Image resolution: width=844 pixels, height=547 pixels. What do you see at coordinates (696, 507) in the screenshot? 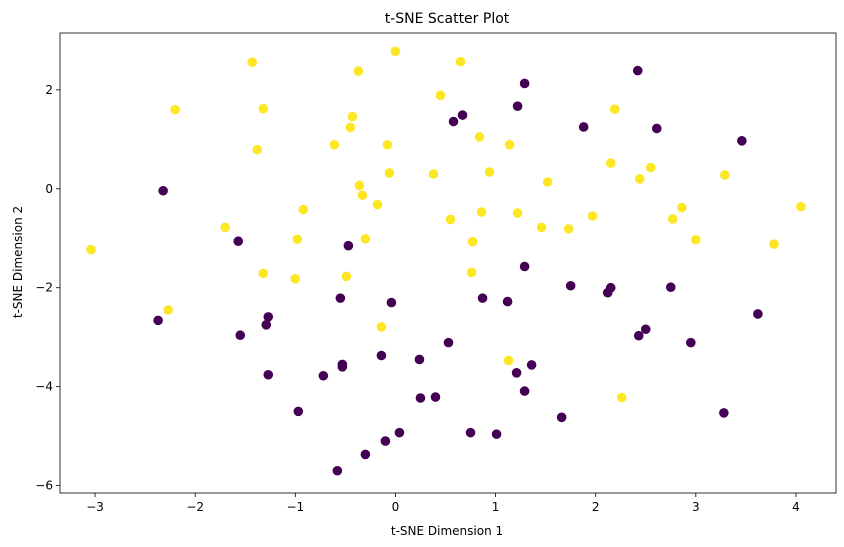
I see `x-tick-label: 3` at bounding box center [696, 507].